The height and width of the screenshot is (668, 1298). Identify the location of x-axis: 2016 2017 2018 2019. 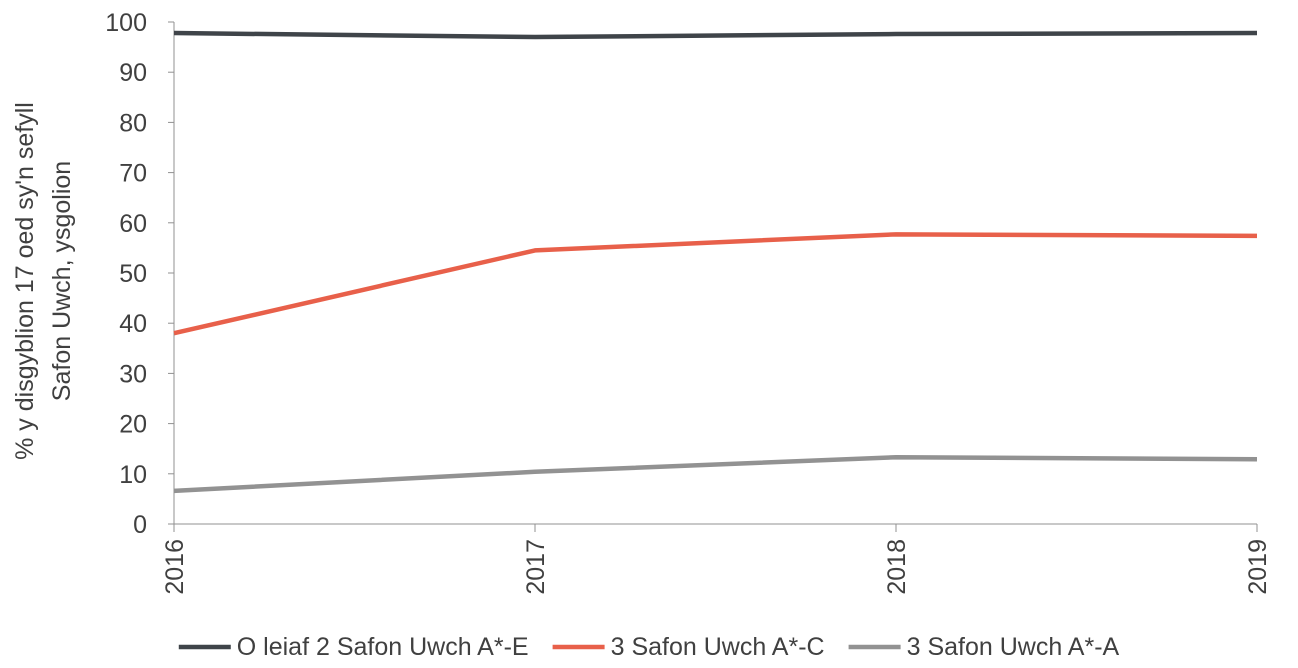
(716, 559).